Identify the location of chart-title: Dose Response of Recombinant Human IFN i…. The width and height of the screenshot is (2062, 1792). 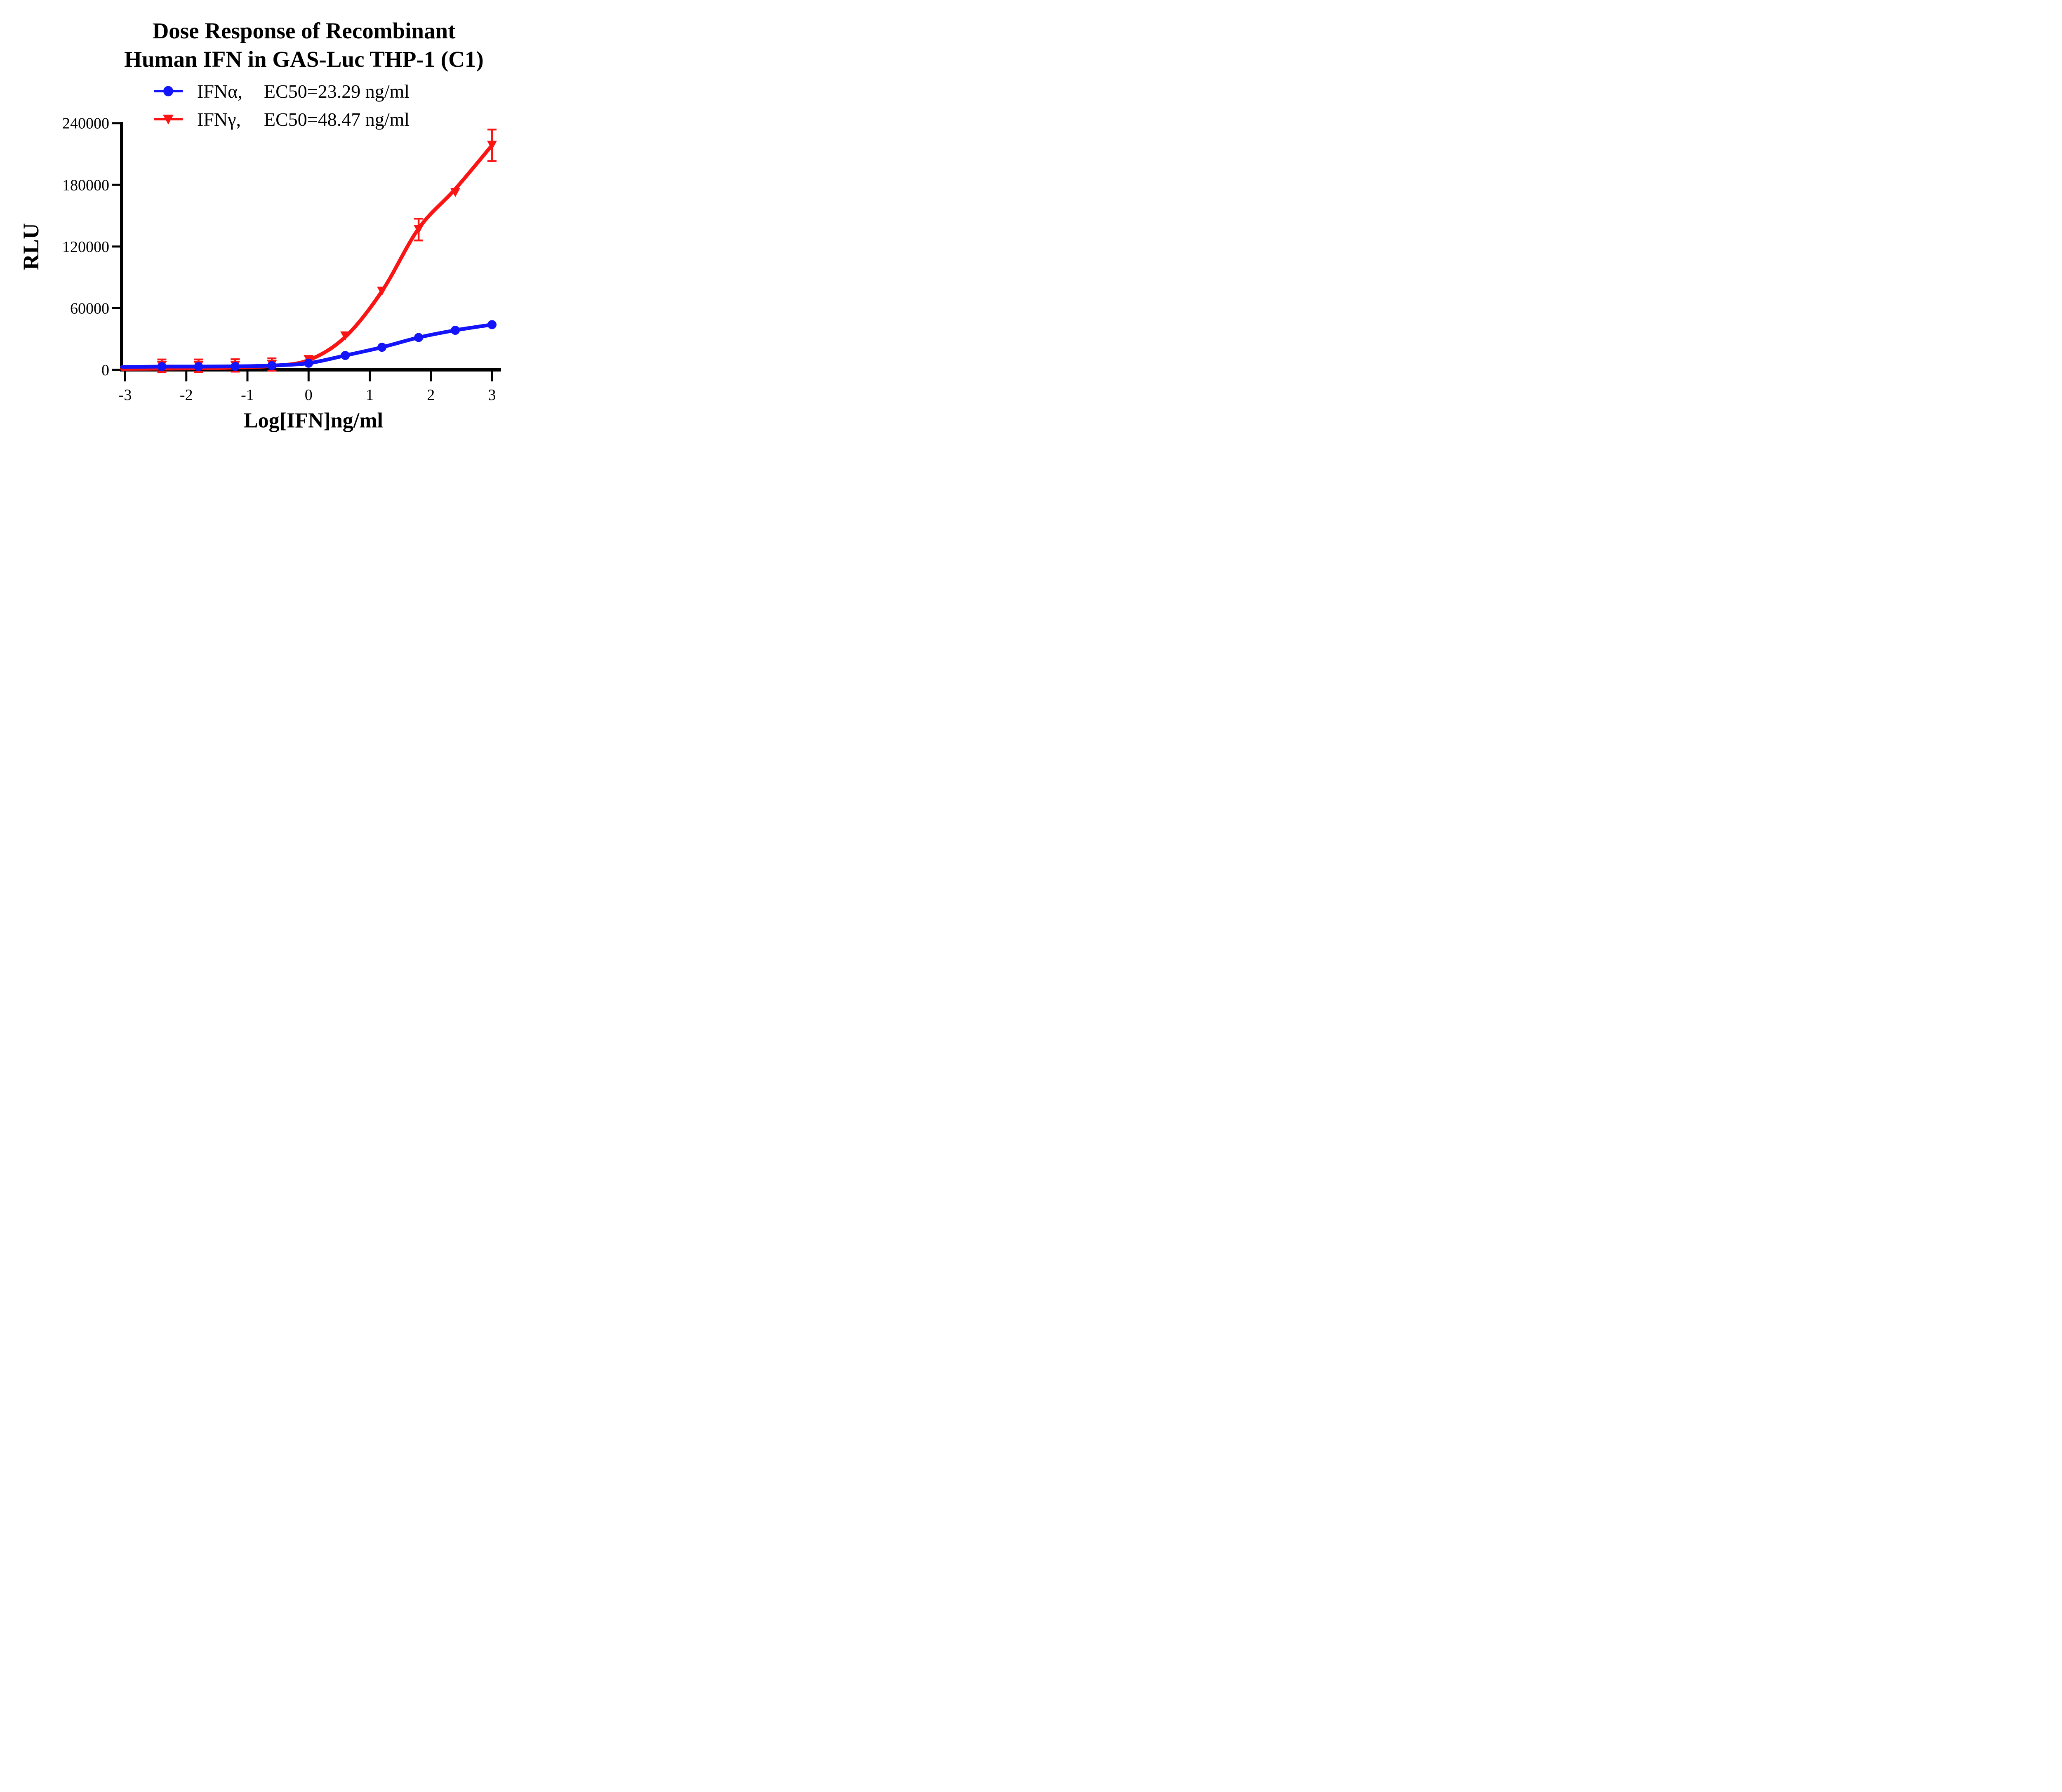
(303, 44).